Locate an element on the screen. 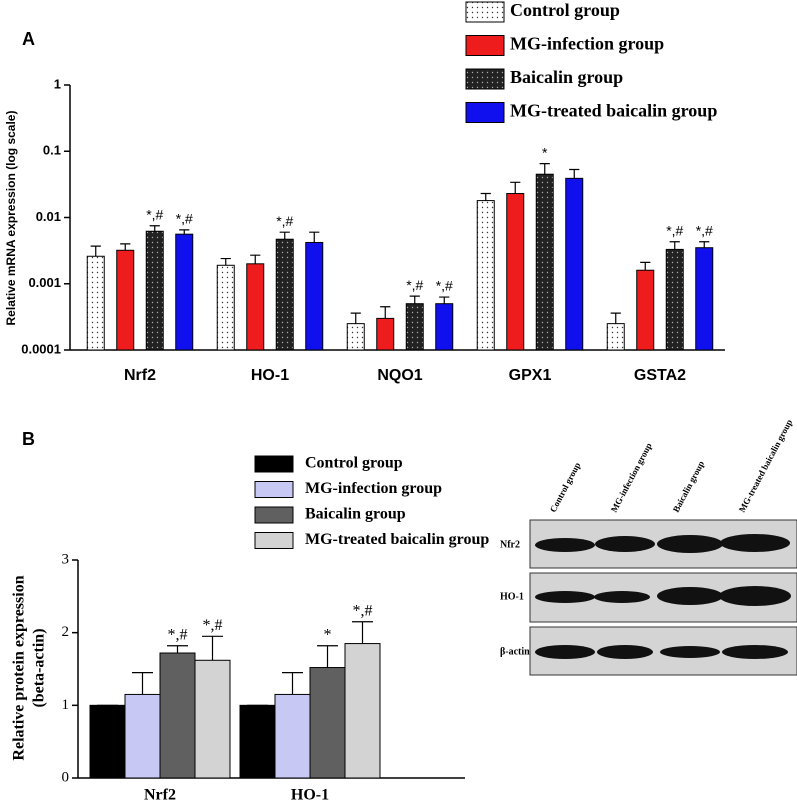 The height and width of the screenshot is (806, 797). panel-label: A is located at coordinates (28, 39).